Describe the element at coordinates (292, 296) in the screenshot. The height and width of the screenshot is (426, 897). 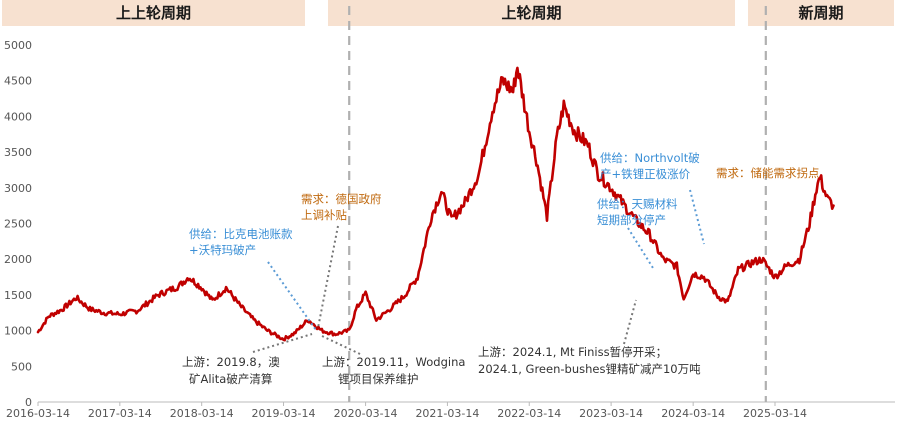
I see `leader-ann1` at that location.